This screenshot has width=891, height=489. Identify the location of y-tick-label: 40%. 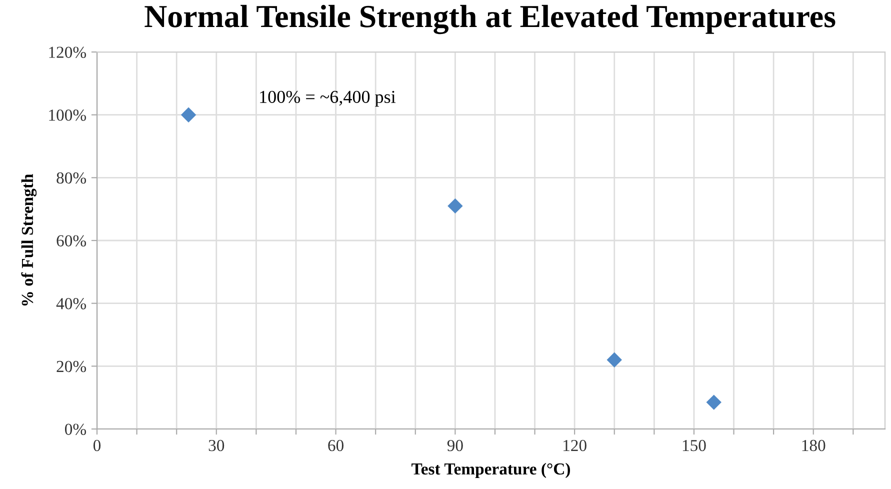
(71, 304).